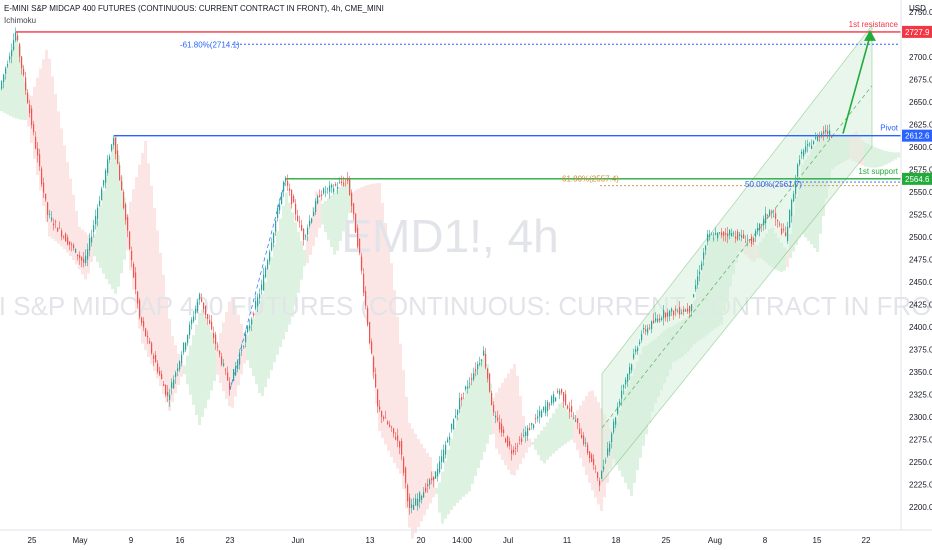 The height and width of the screenshot is (550, 932). What do you see at coordinates (765, 540) in the screenshot?
I see `x-tick-label: 8` at bounding box center [765, 540].